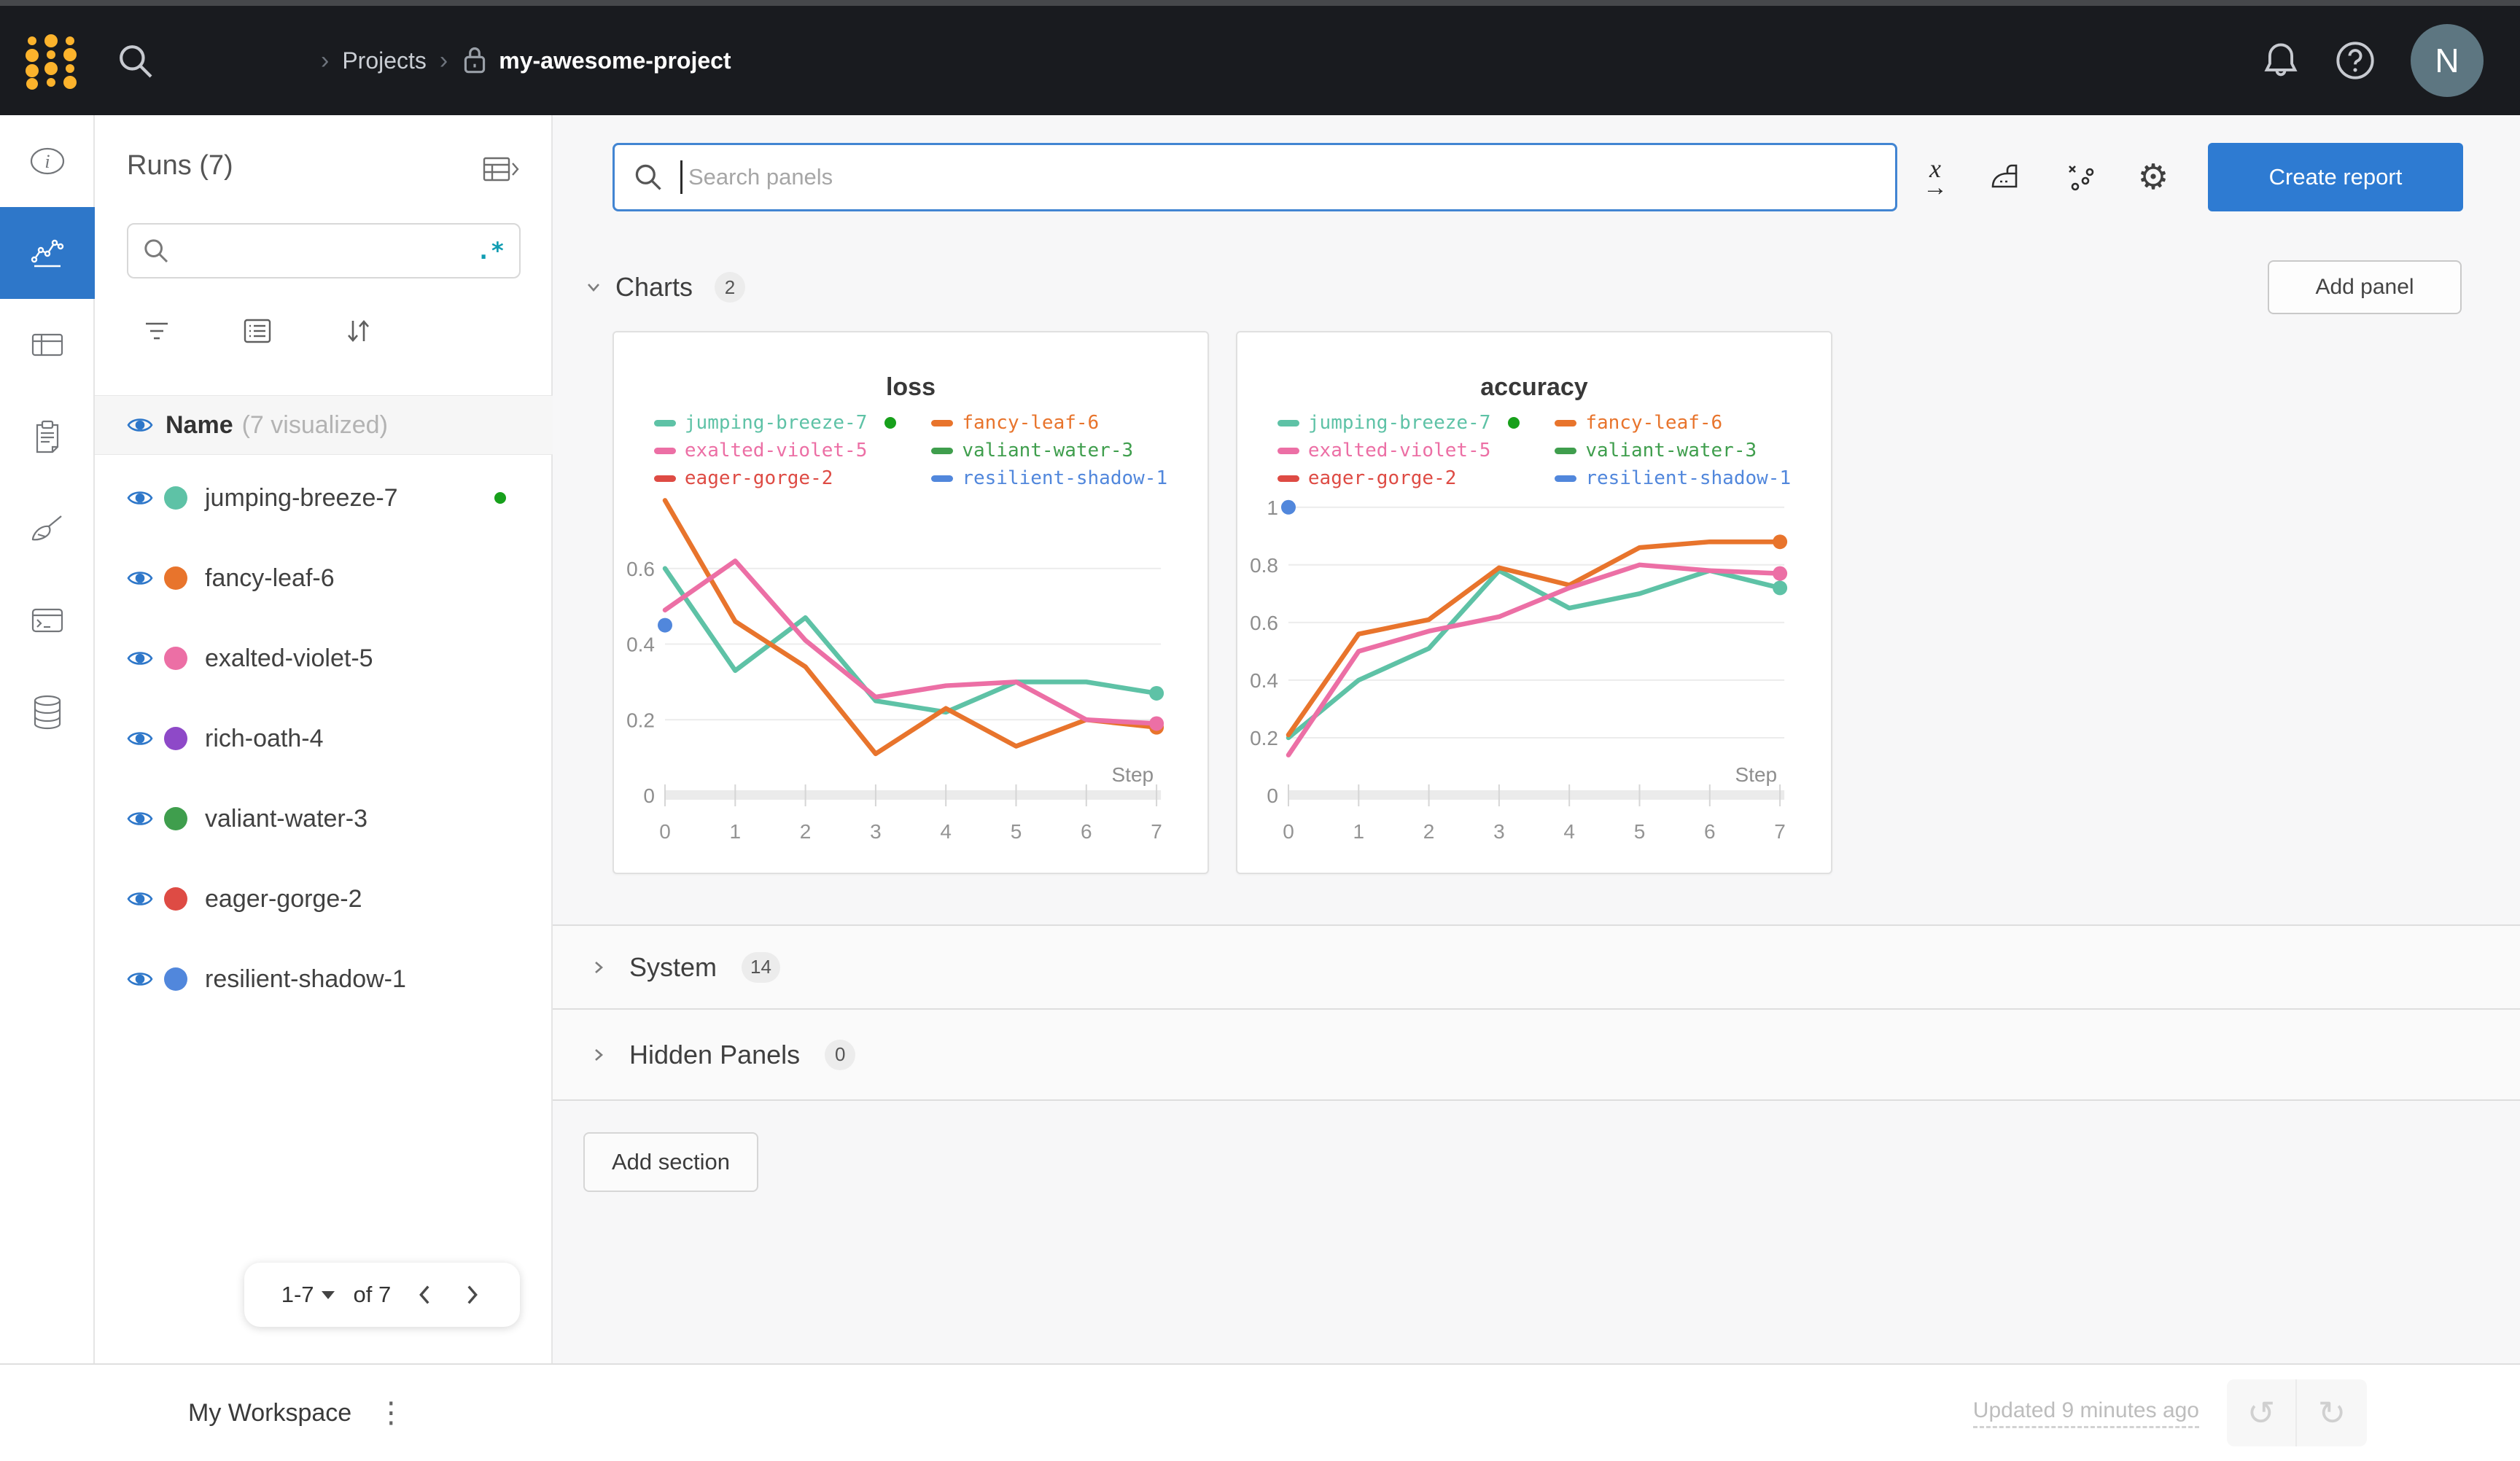 This screenshot has height=1461, width=2520. I want to click on notifications-bell-icon, so click(2281, 60).